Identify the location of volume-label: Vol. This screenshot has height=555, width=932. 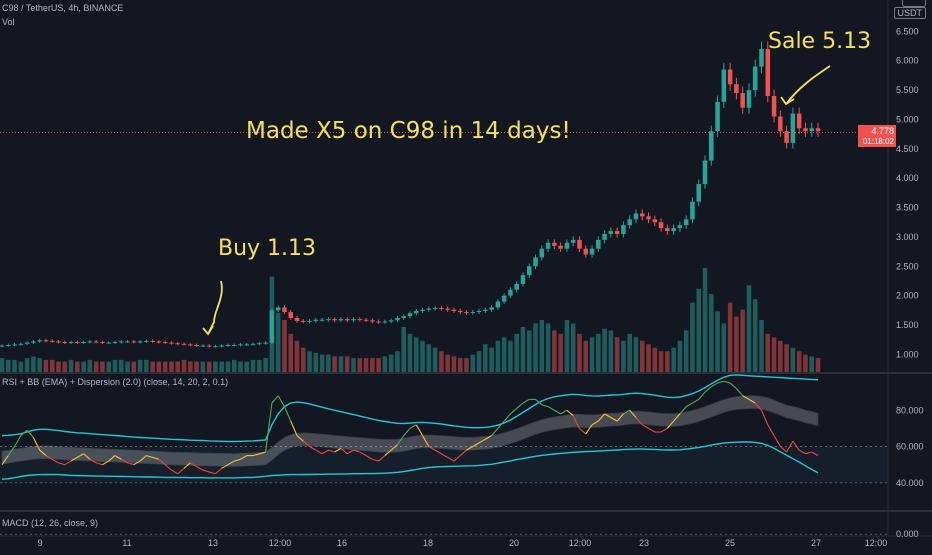
(8, 22).